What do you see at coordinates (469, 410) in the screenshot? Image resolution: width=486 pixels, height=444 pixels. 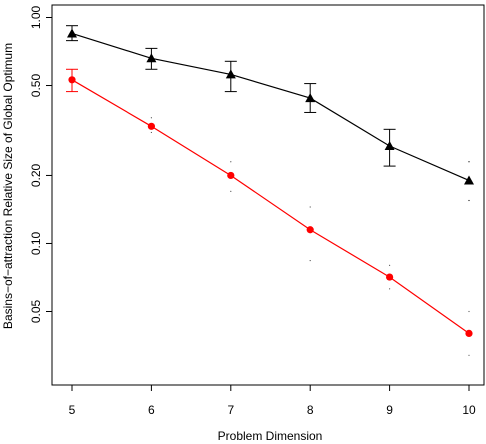 I see `x-tick-label: 10` at bounding box center [469, 410].